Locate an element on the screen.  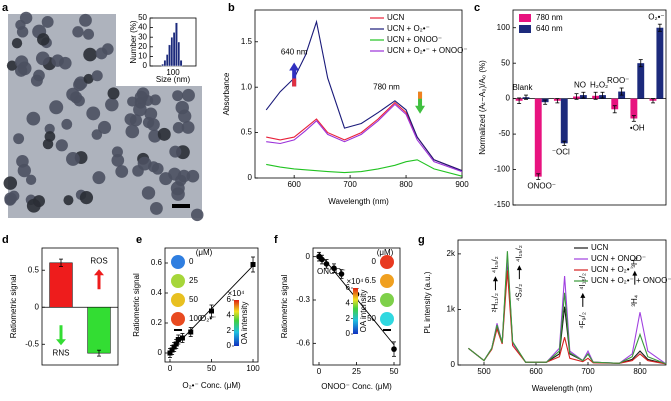
legend-swatch is located at coordinates (525, 29).